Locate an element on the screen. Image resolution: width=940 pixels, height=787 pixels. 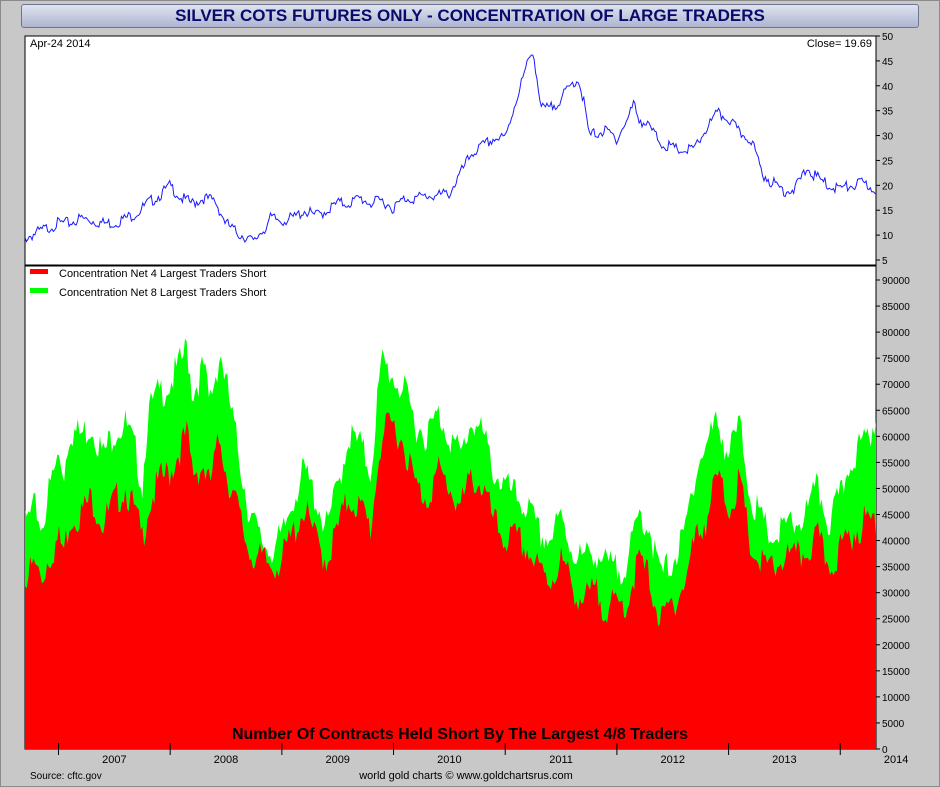
contracts-y-tick-label: 85000 is located at coordinates (896, 307).